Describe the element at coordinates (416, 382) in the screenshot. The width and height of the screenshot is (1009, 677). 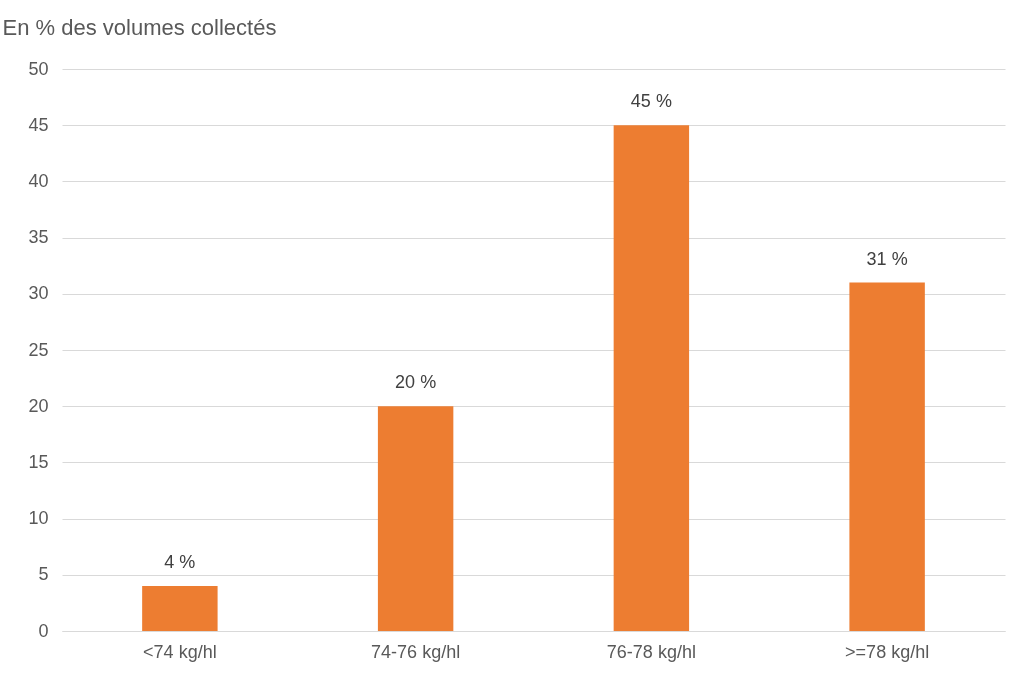
I see `data-label: 20 %` at that location.